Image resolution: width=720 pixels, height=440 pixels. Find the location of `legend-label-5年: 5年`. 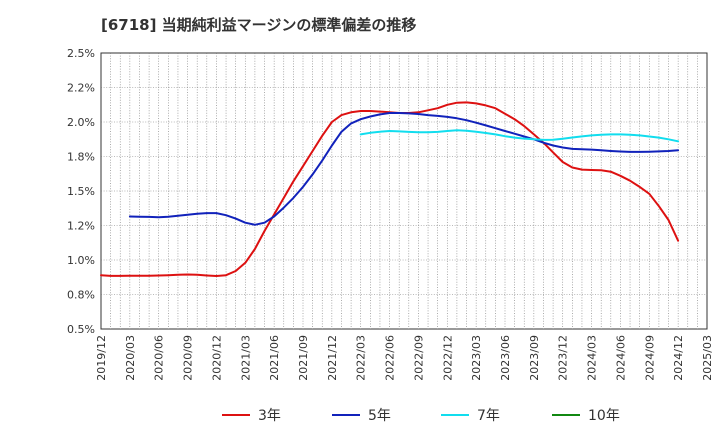

legend-label-5年: 5年 is located at coordinates (379, 416).